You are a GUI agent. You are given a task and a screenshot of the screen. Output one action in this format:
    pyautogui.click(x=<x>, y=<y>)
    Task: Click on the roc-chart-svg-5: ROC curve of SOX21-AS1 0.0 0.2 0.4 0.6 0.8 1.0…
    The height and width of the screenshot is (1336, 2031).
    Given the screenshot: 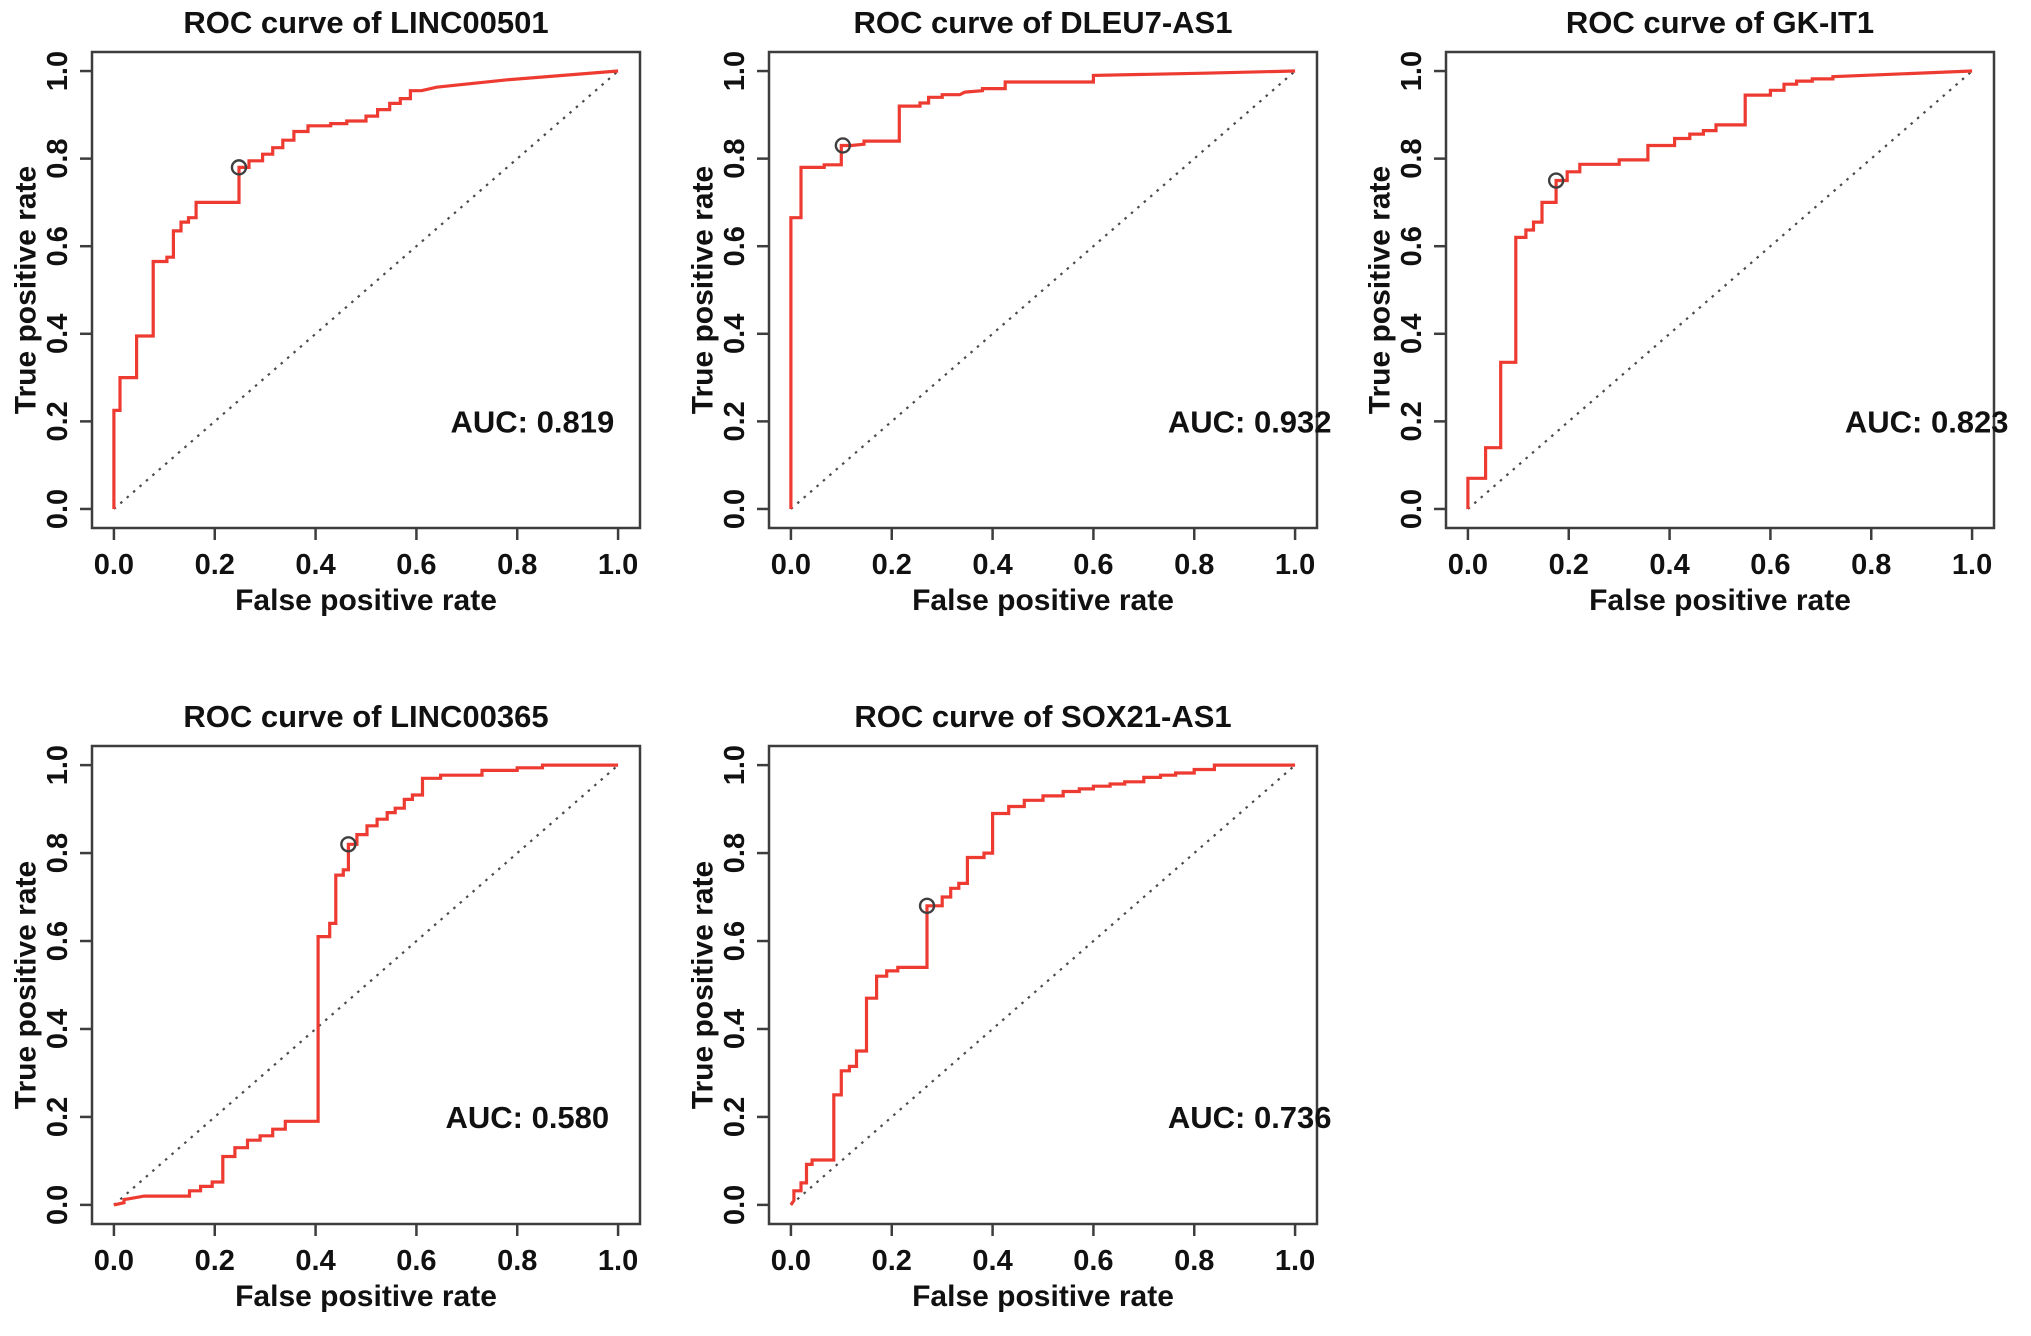 What is the action you would take?
    pyautogui.click(x=1009, y=1006)
    